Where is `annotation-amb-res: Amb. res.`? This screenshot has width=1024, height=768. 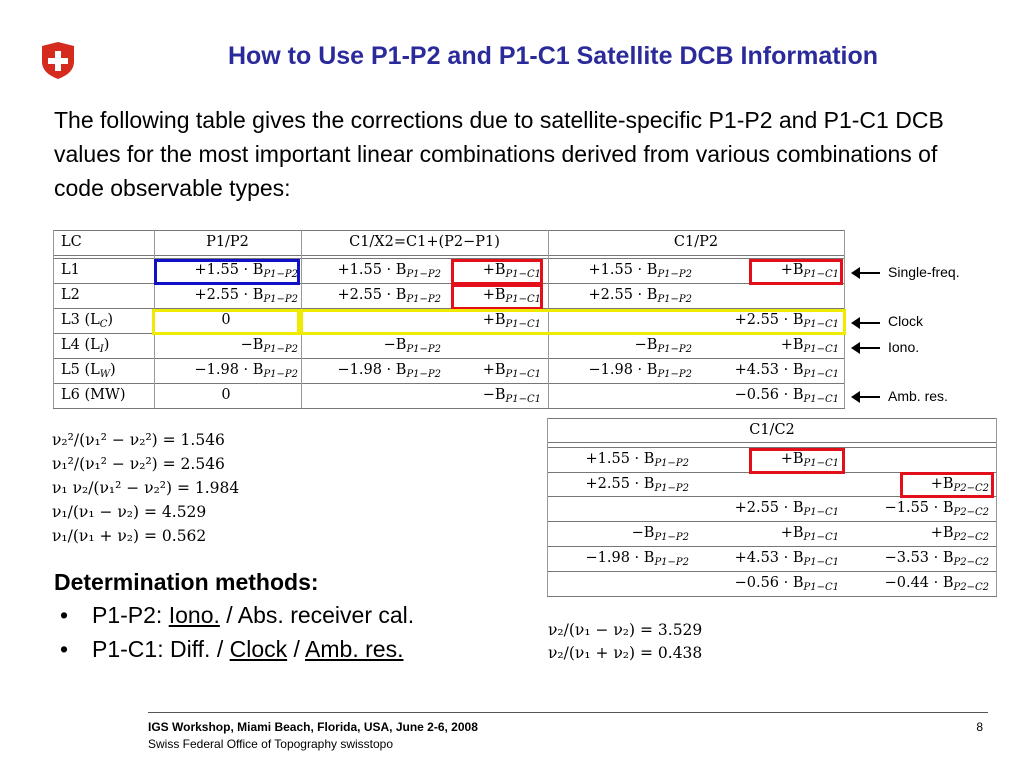 annotation-amb-res: Amb. res. is located at coordinates (918, 396).